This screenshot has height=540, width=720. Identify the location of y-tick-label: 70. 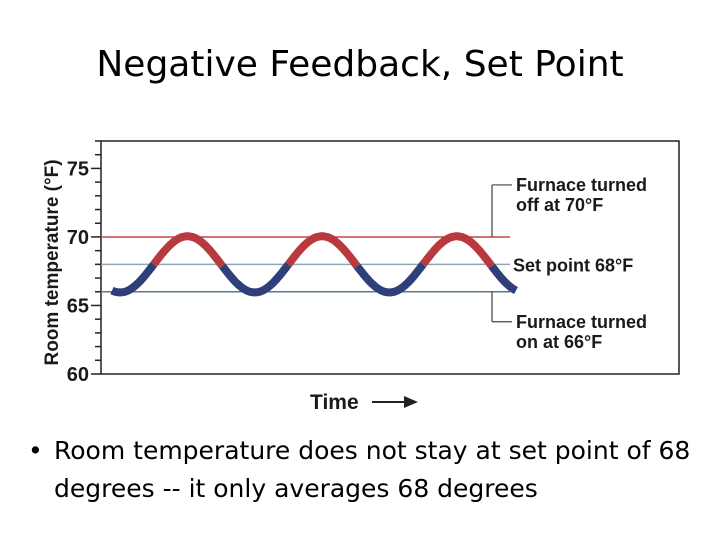
(78, 238).